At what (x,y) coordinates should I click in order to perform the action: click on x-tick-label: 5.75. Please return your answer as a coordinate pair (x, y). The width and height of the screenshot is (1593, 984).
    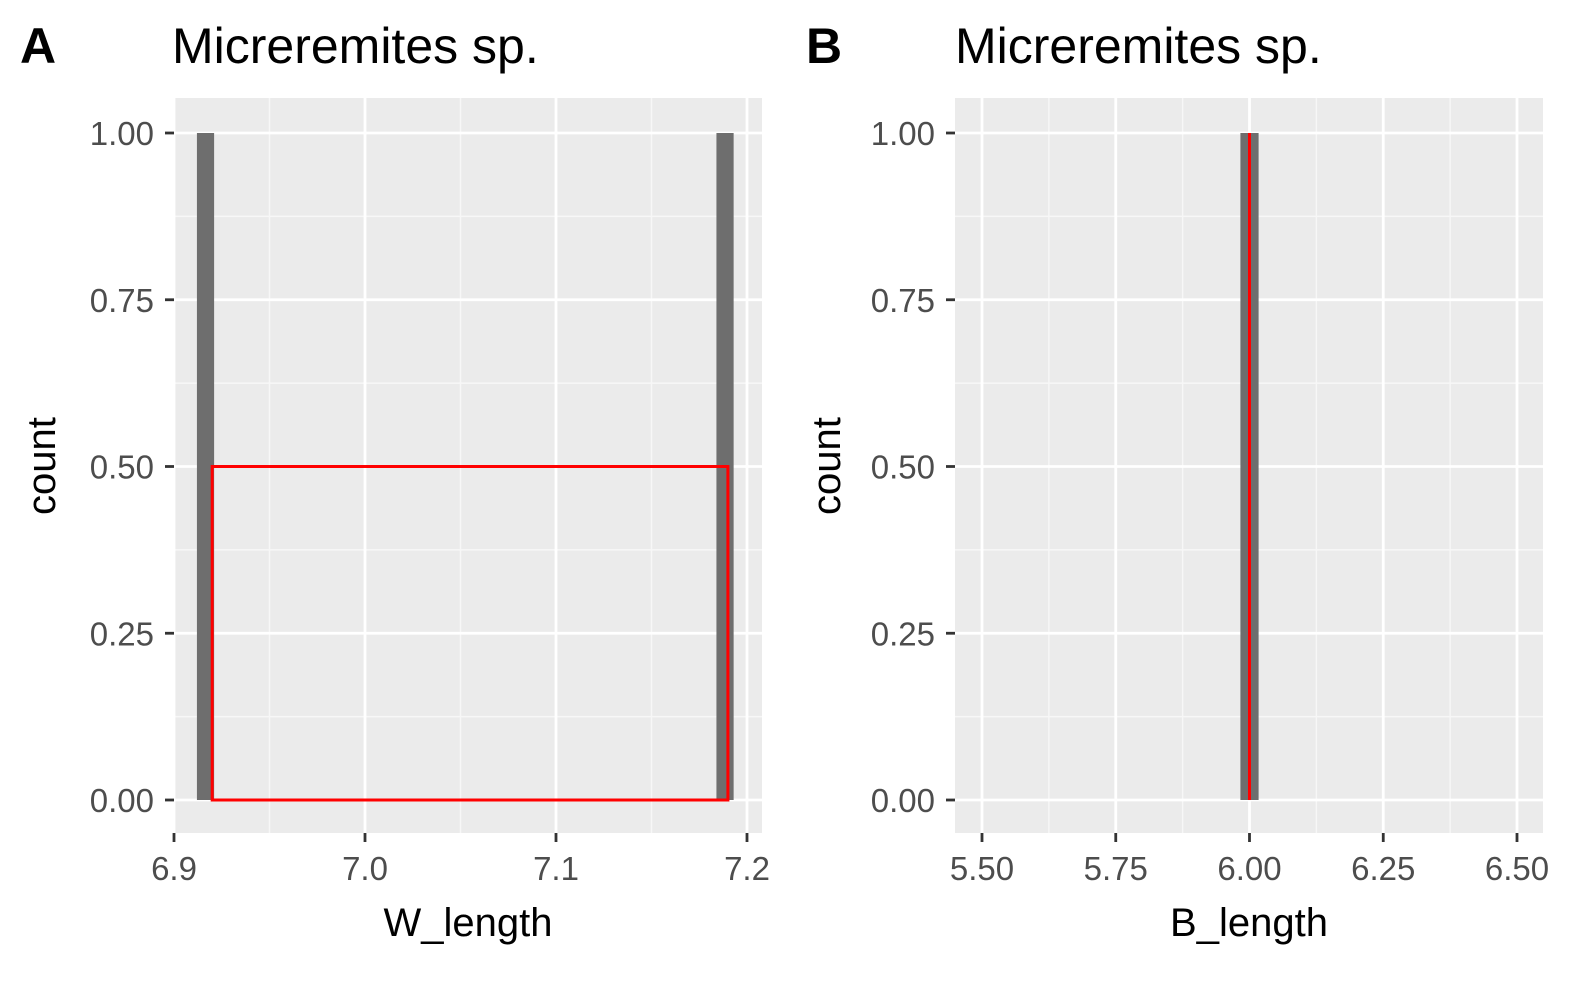
    Looking at the image, I should click on (1116, 868).